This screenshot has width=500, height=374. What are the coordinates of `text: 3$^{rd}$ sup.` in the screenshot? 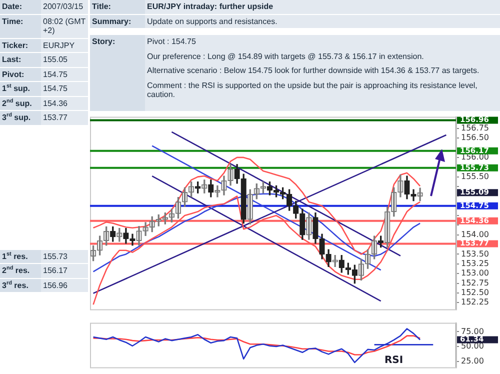 It's located at (20, 117).